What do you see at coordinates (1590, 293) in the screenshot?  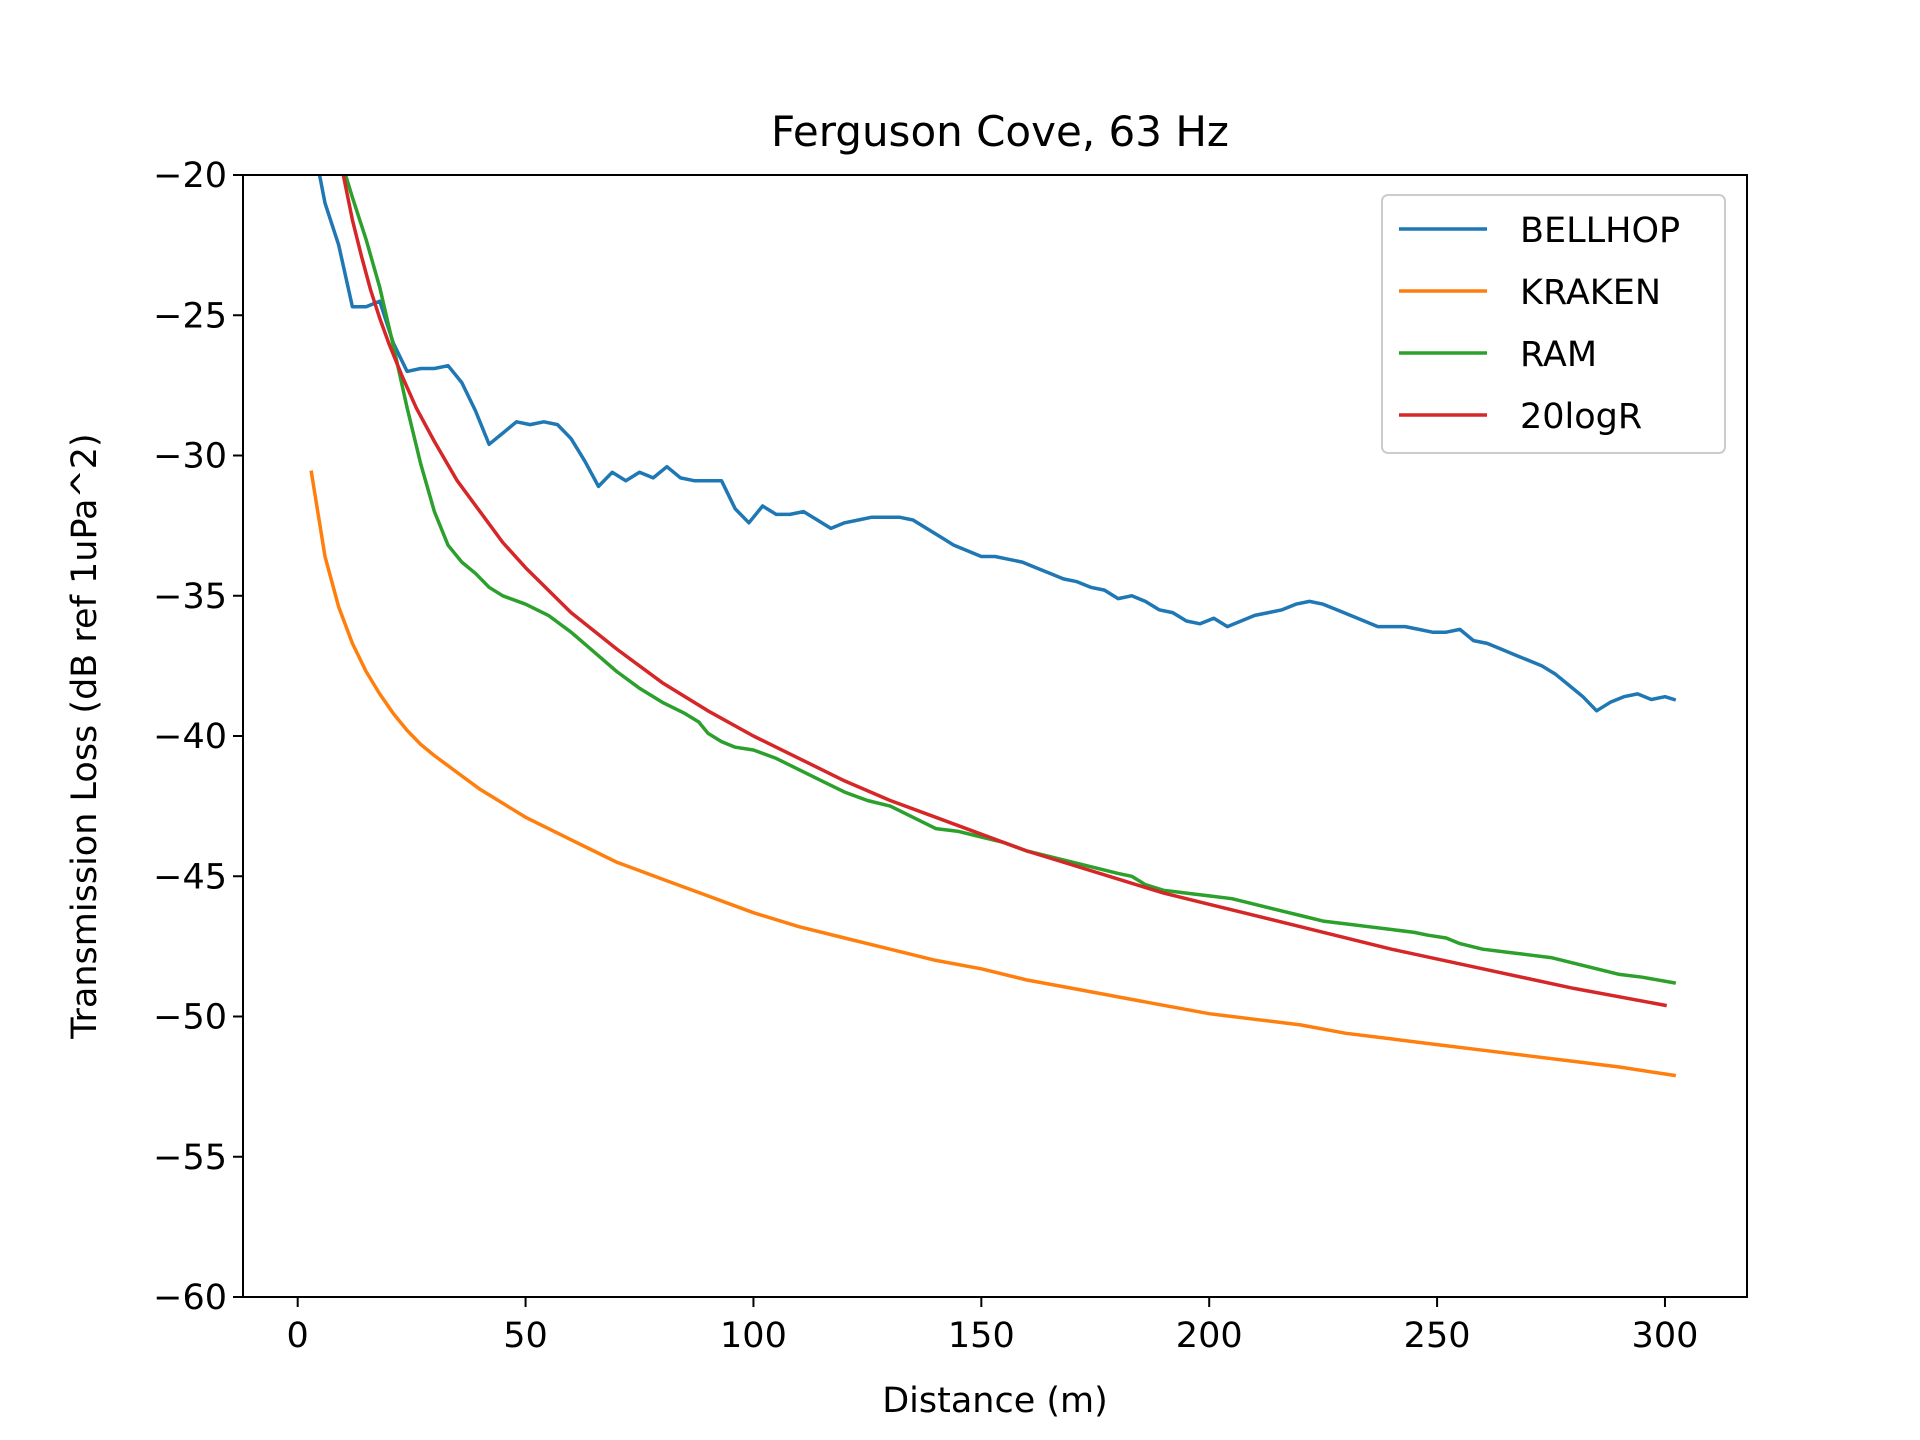 I see `legend-label-kraken: KRAKEN` at bounding box center [1590, 293].